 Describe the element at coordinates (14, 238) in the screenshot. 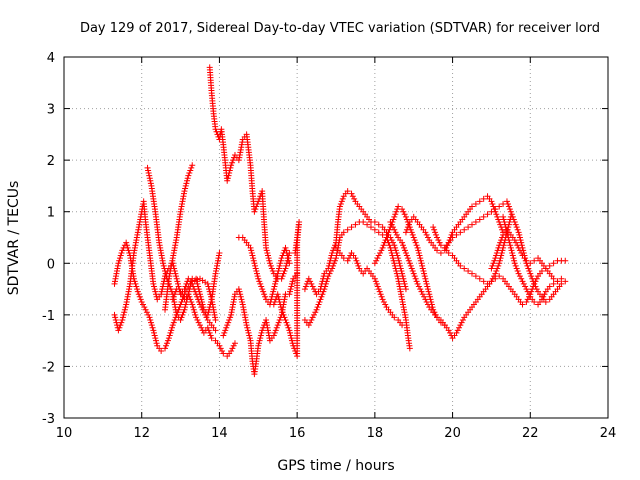

I see `y-axis-label: SDTVAR / TECUs` at that location.